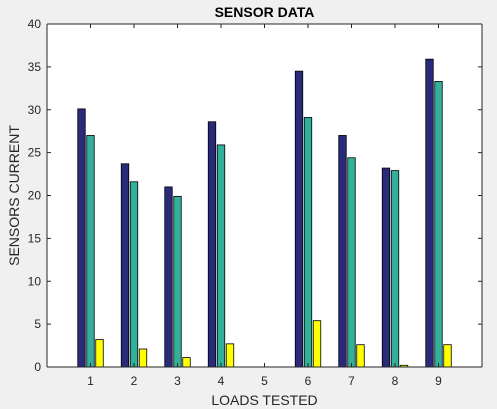 The image size is (497, 409). What do you see at coordinates (35, 67) in the screenshot?
I see `y-tick-label: 35` at bounding box center [35, 67].